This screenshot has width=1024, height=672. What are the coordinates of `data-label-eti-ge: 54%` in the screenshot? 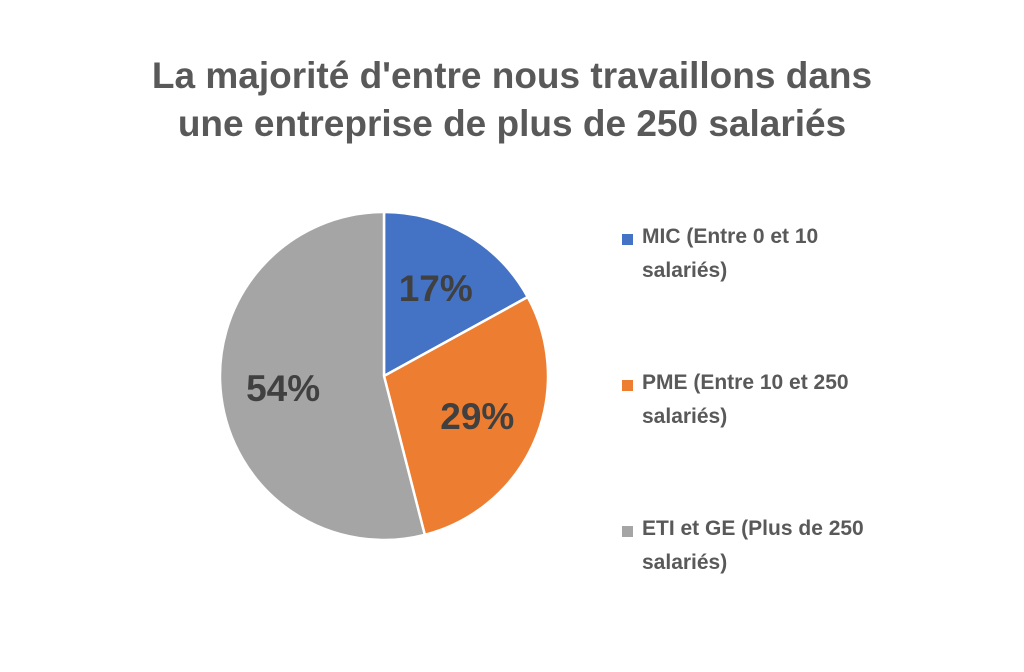 It's located at (283, 388).